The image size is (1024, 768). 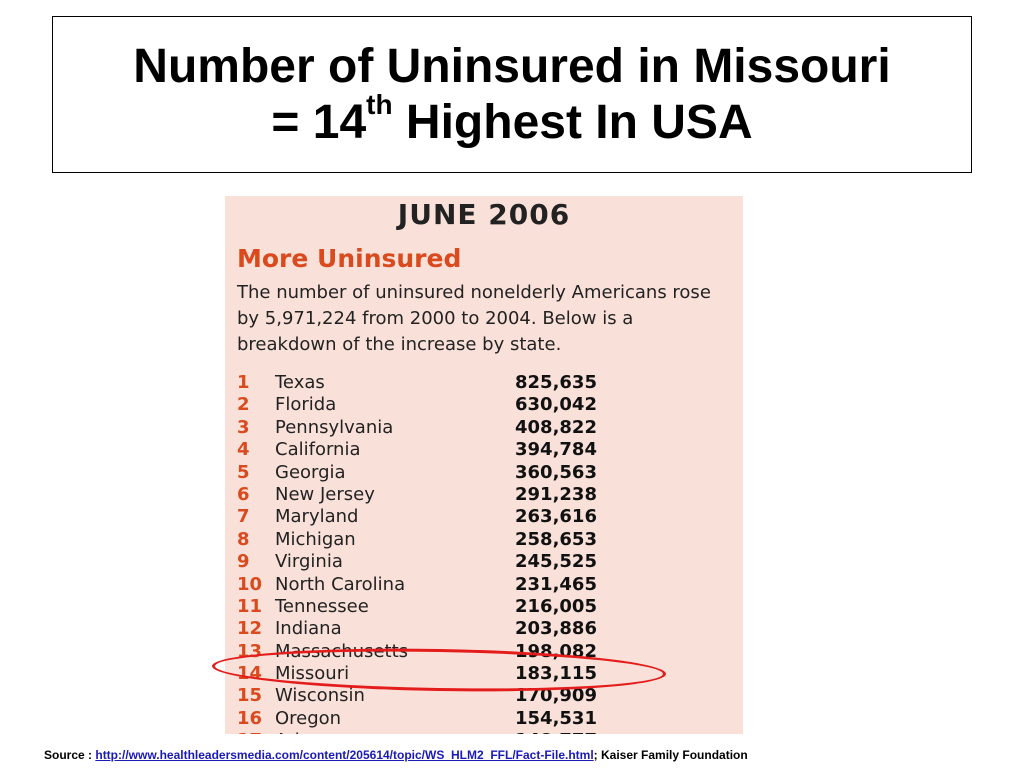 What do you see at coordinates (349, 258) in the screenshot?
I see `clipping-headline: More Uninsured` at bounding box center [349, 258].